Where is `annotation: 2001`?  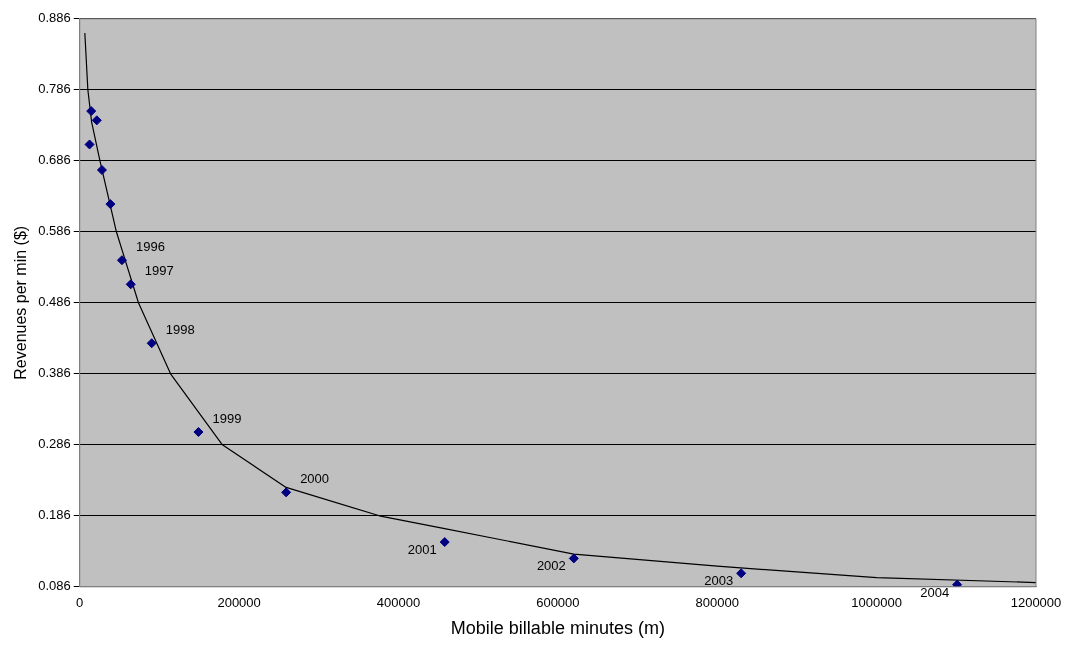 annotation: 2001 is located at coordinates (422, 550).